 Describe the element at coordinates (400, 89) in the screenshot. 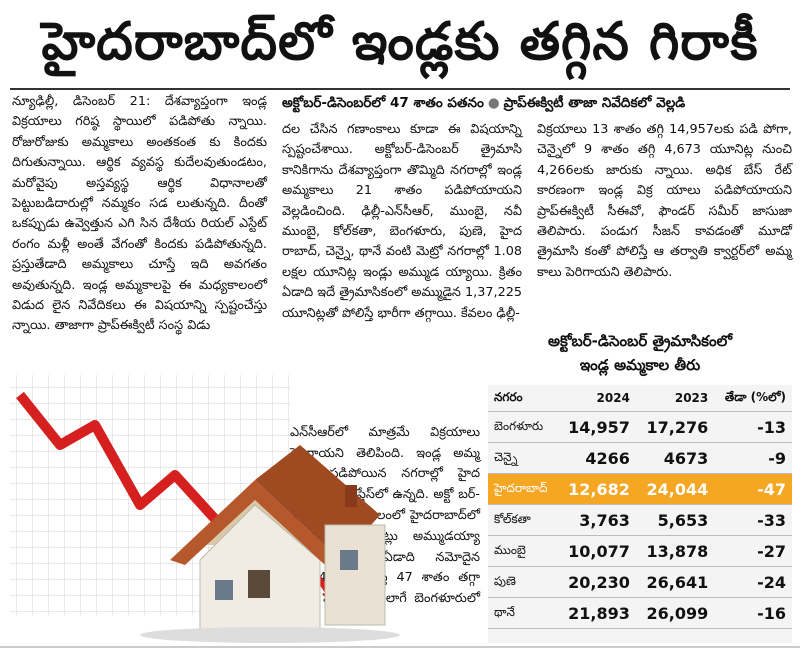

I see `headline-rule` at that location.